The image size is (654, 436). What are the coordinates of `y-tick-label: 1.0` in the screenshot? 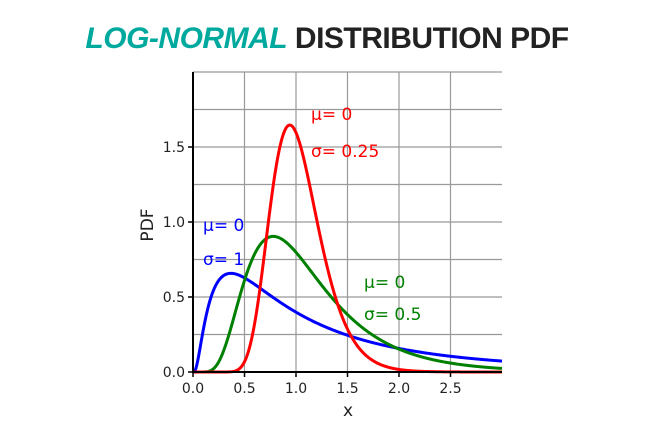 It's located at (174, 223).